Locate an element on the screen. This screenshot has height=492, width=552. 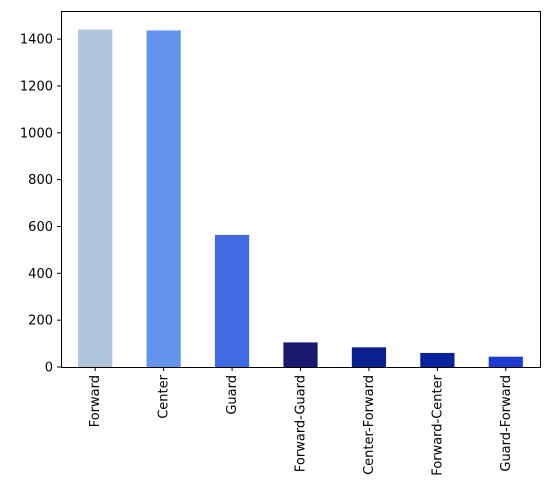
y-tick-label: 800 is located at coordinates (40, 180).